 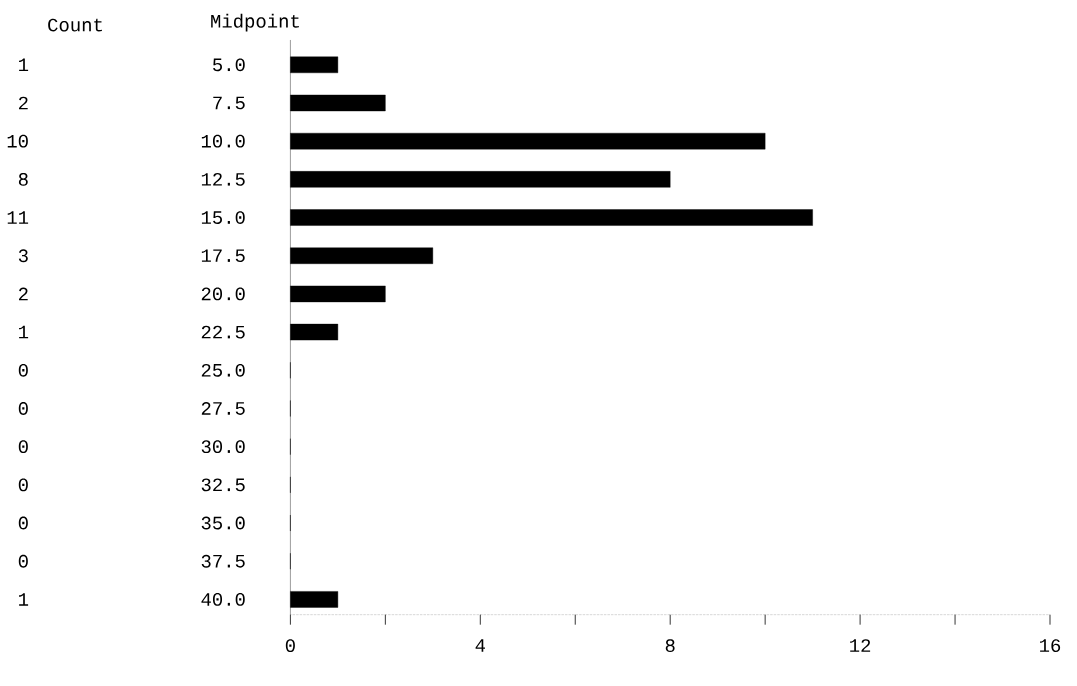 What do you see at coordinates (223, 409) in the screenshot?
I see `y-tick-label: 27.5` at bounding box center [223, 409].